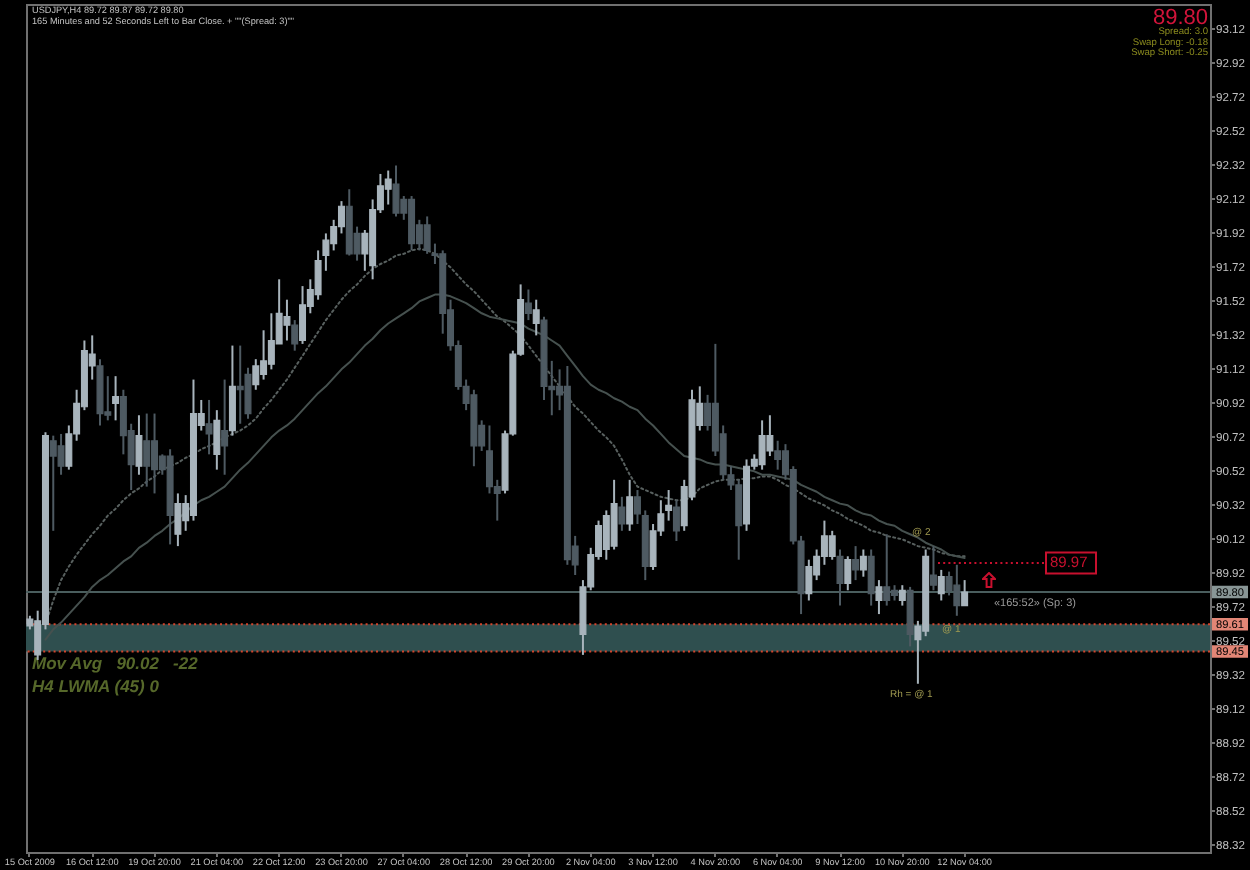 This screenshot has height=870, width=1250. What do you see at coordinates (115, 663) in the screenshot?
I see `annotation: Mov Avg 90.02 -22` at bounding box center [115, 663].